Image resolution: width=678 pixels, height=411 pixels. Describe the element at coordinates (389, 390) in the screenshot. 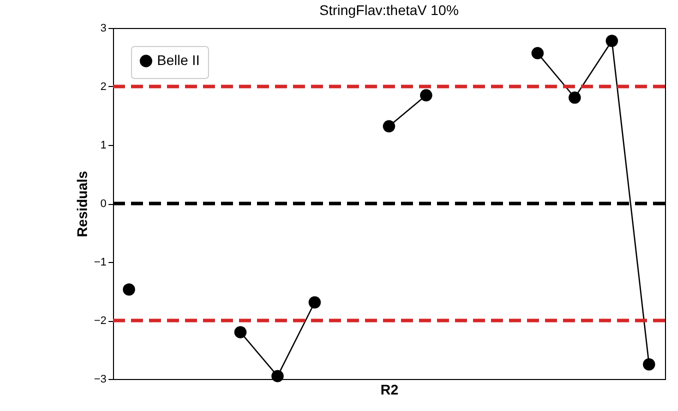

I see `x-axis-title: R2` at that location.